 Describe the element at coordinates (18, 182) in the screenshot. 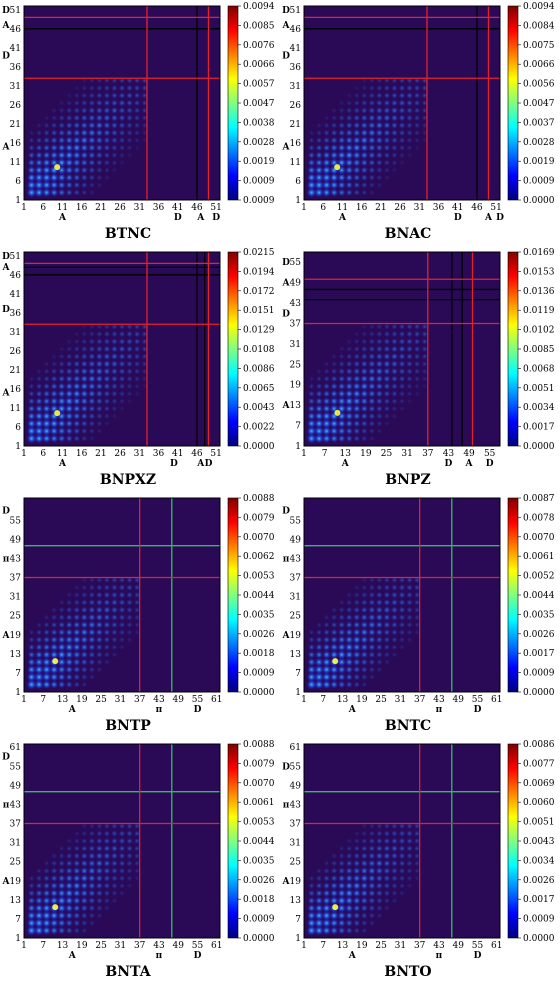

I see `y-tick-label: 6` at that location.